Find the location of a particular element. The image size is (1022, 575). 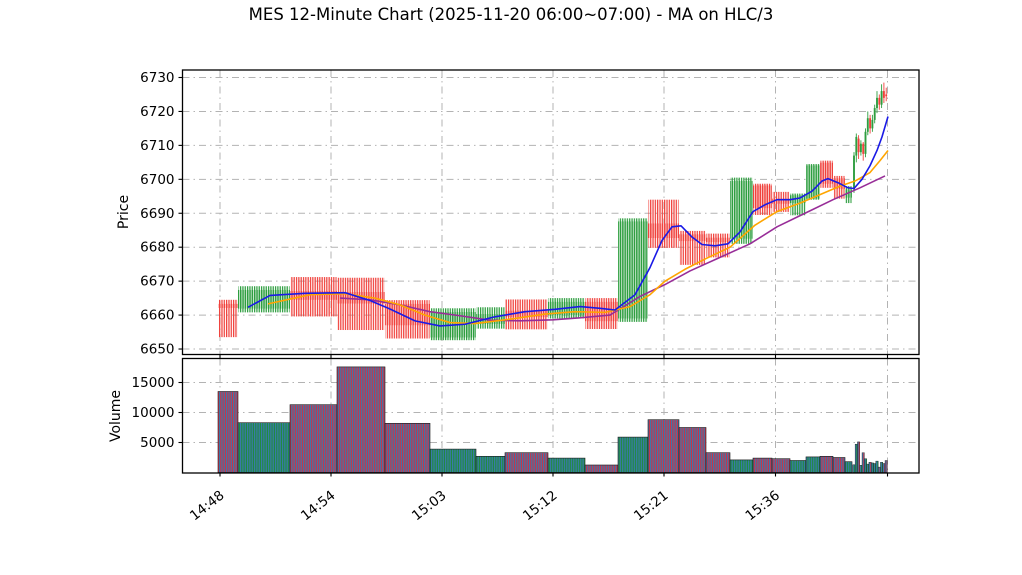

price-tick-label: 6660 is located at coordinates (157, 316).